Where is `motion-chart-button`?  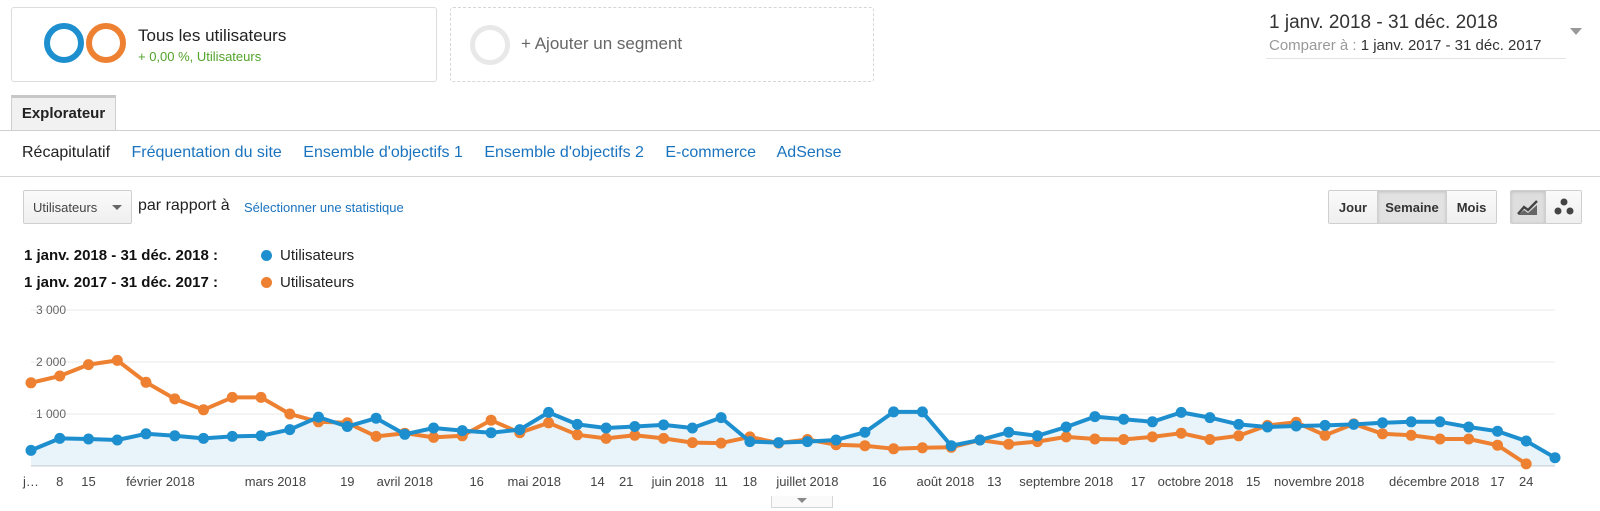
motion-chart-button is located at coordinates (1563, 207).